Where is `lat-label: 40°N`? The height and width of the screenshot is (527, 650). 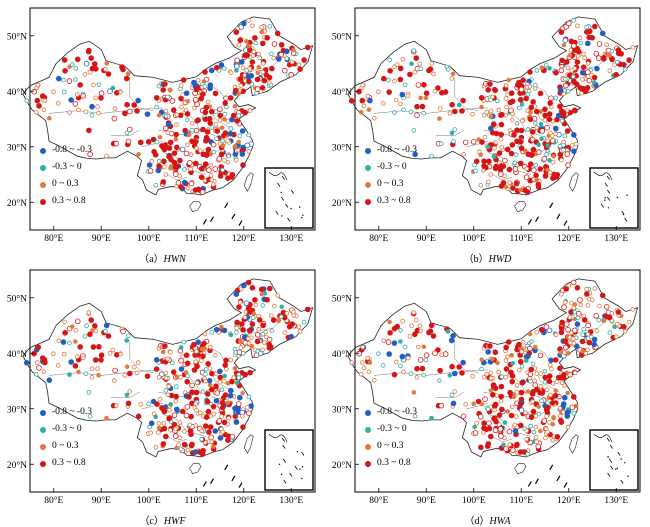
lat-label: 40°N is located at coordinates (17, 354).